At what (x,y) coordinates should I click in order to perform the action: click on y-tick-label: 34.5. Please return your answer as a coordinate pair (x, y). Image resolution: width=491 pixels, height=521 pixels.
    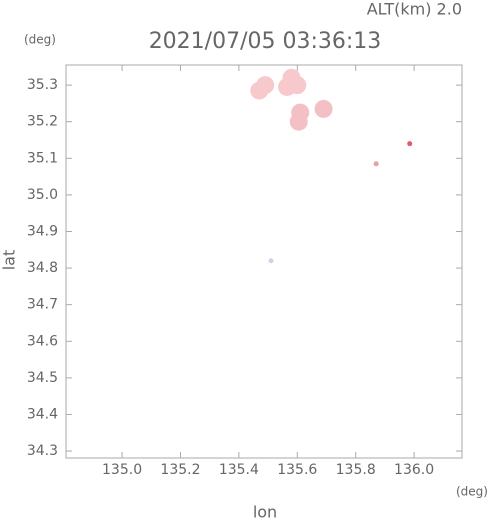
    Looking at the image, I should click on (42, 378).